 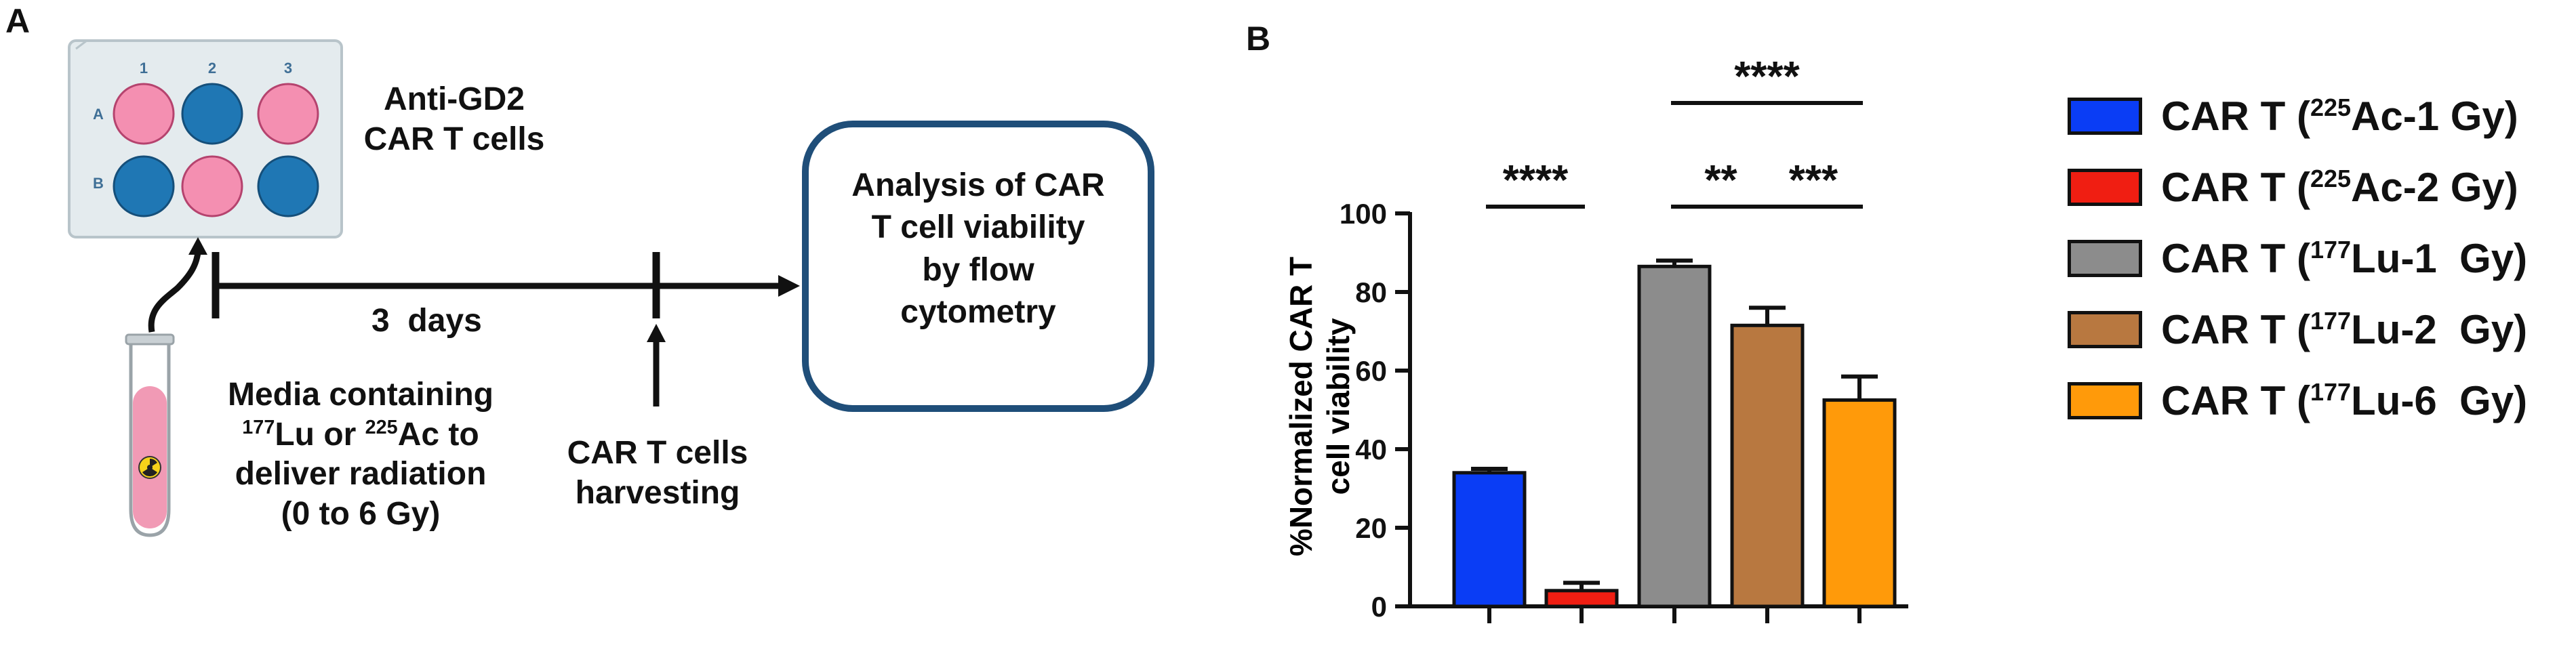 I want to click on y-axis-label: cell viability, so click(x=1338, y=406).